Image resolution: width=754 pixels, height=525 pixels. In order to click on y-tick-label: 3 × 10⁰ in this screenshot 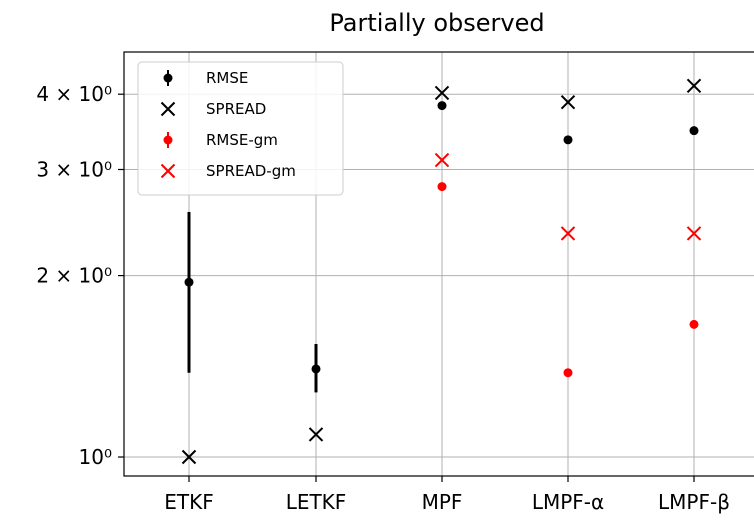, I will do `click(74, 169)`.